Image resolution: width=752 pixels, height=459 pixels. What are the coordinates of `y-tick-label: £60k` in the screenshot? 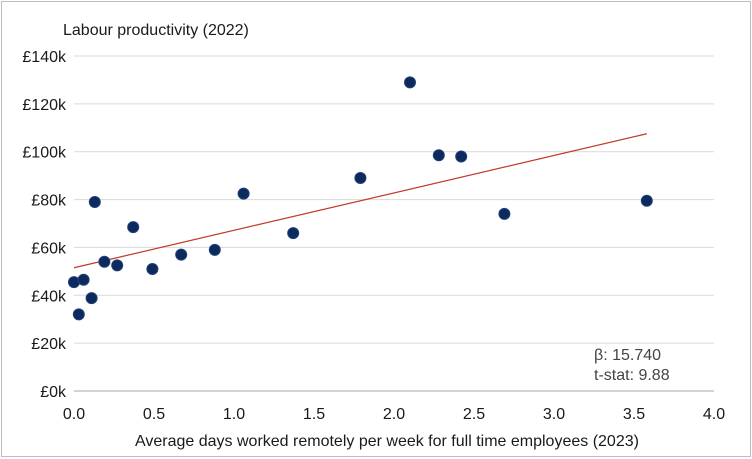 It's located at (49, 248).